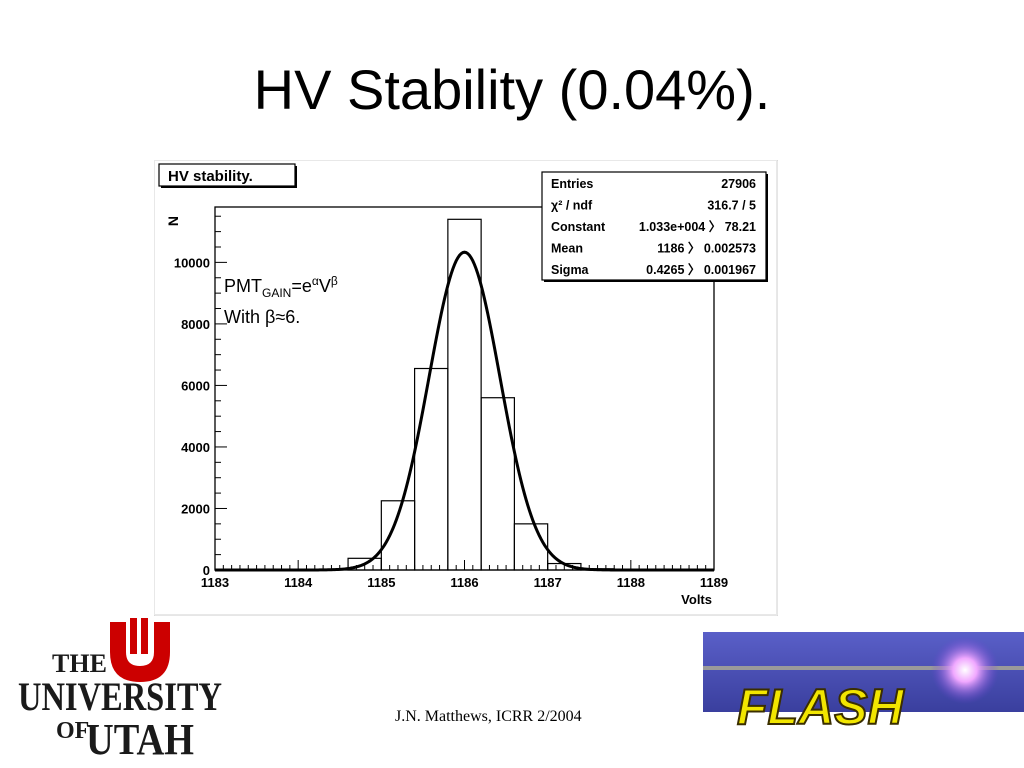  Describe the element at coordinates (276, 293) in the screenshot. I see `formula-gain-sub: GAIN` at that location.